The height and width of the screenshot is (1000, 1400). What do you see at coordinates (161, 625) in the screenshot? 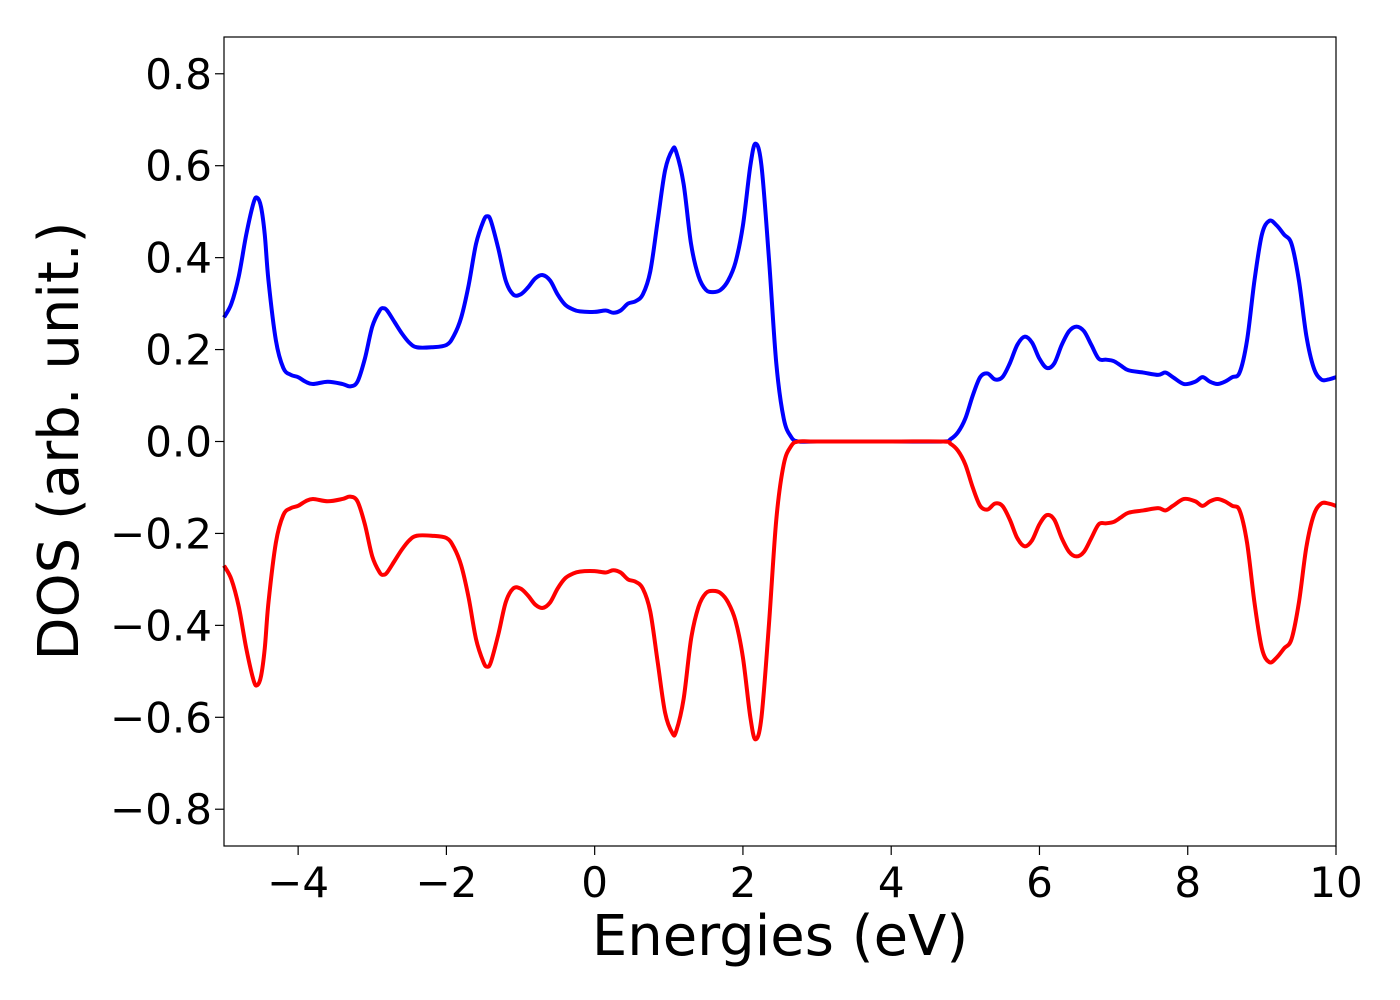
I see `y-tick-label: −0.4` at bounding box center [161, 625].